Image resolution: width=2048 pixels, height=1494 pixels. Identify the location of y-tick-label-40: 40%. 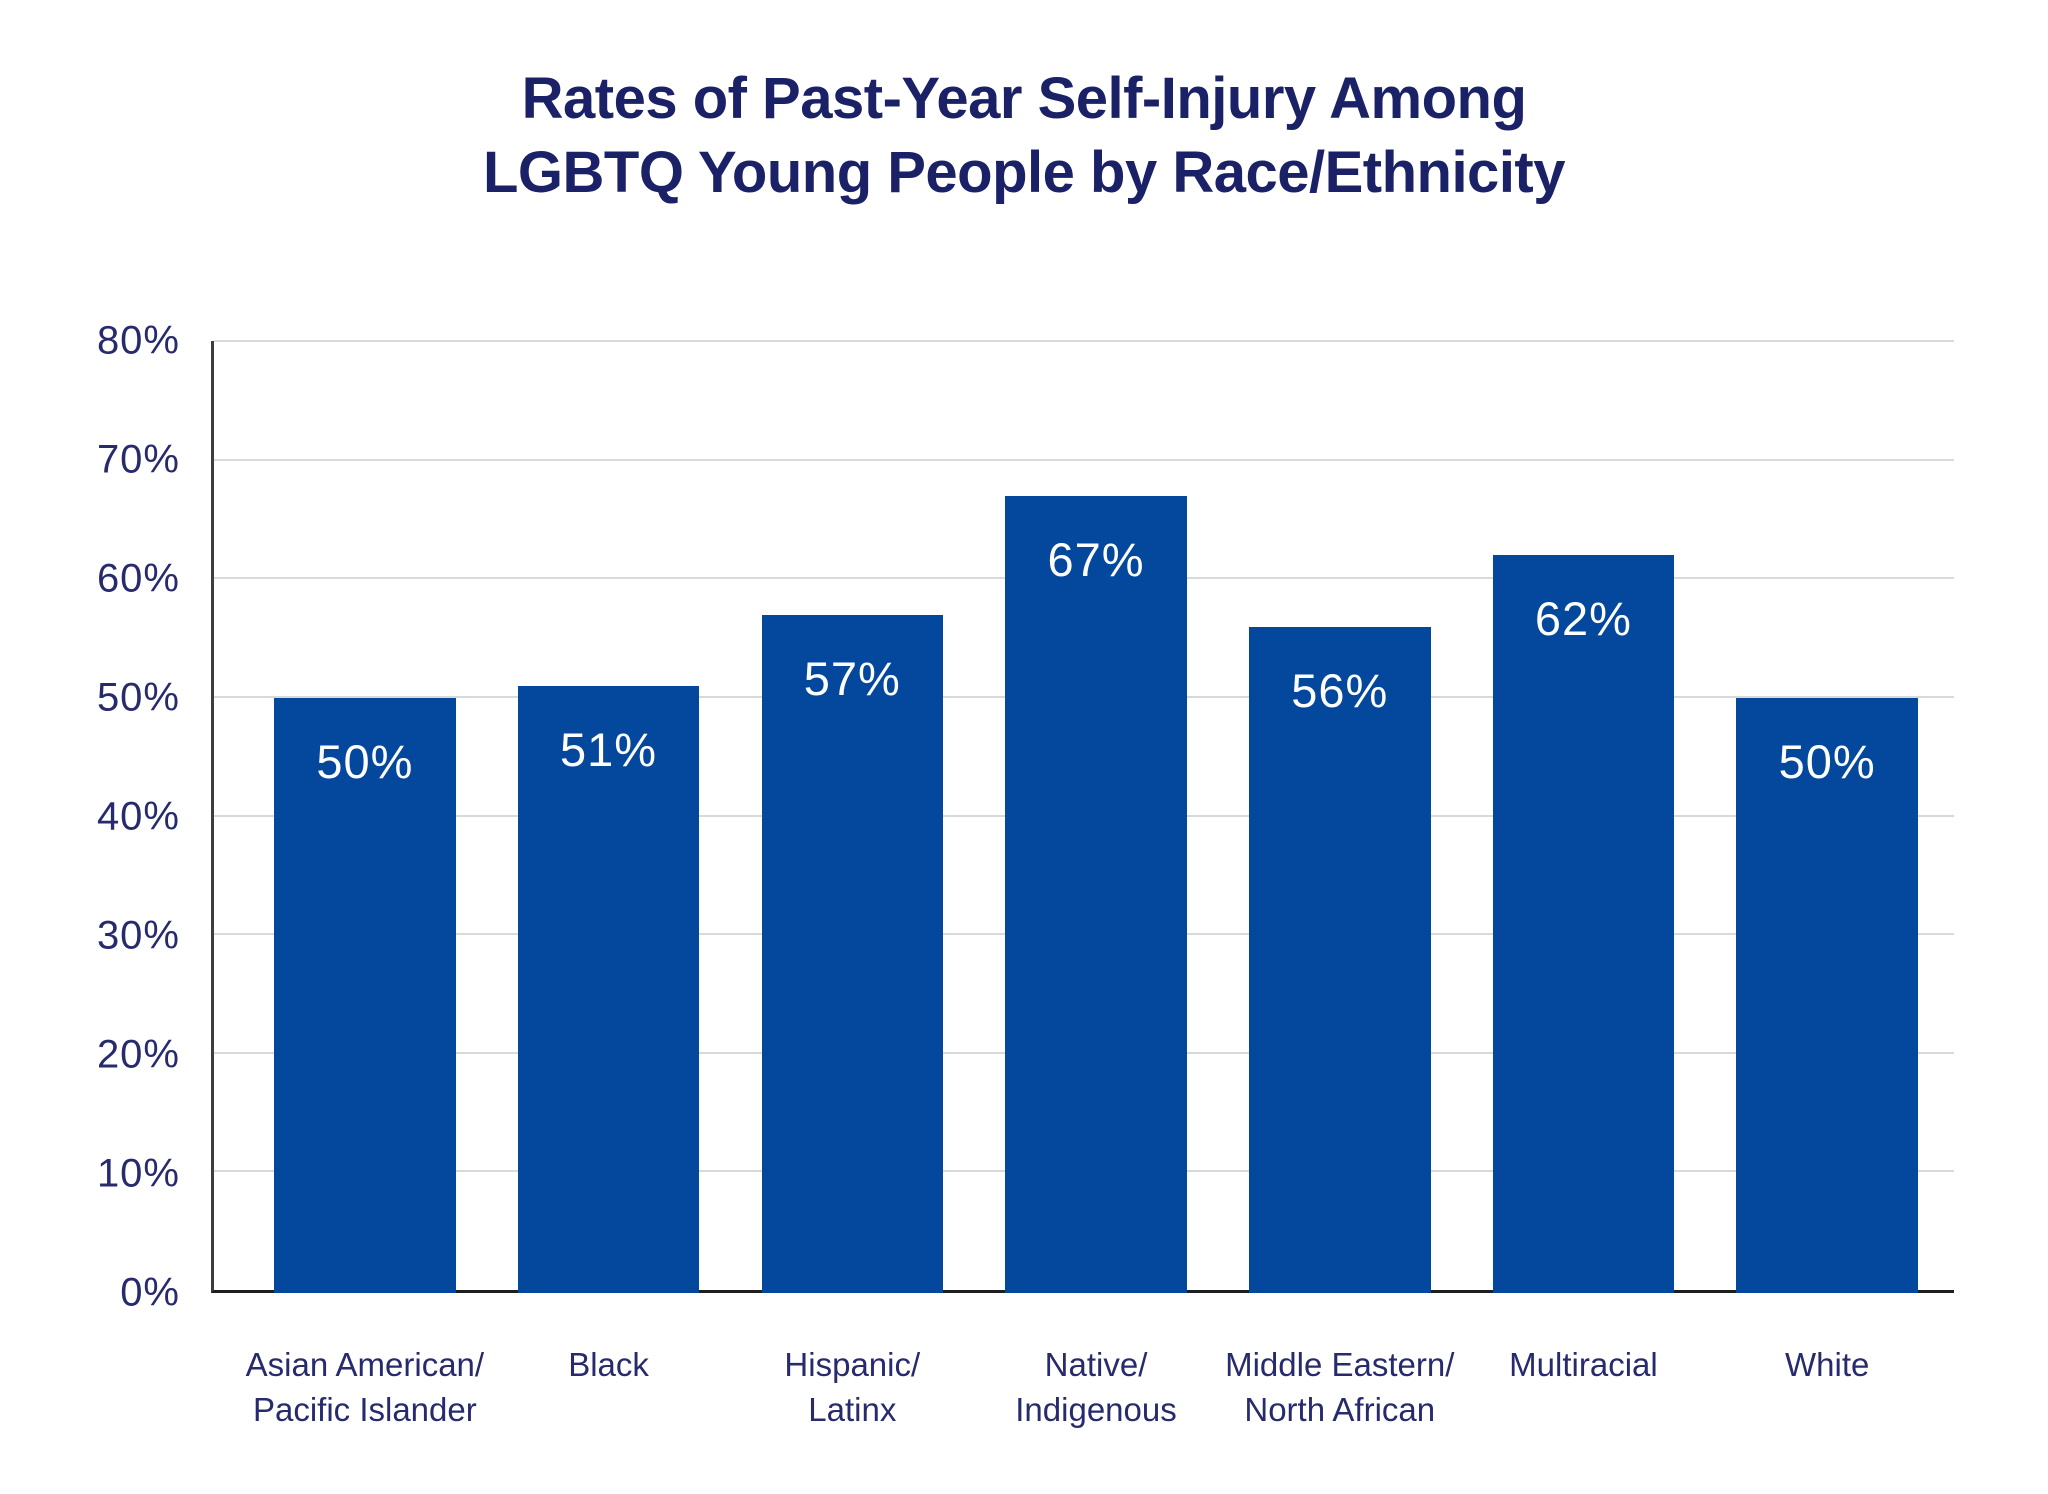
(138, 816).